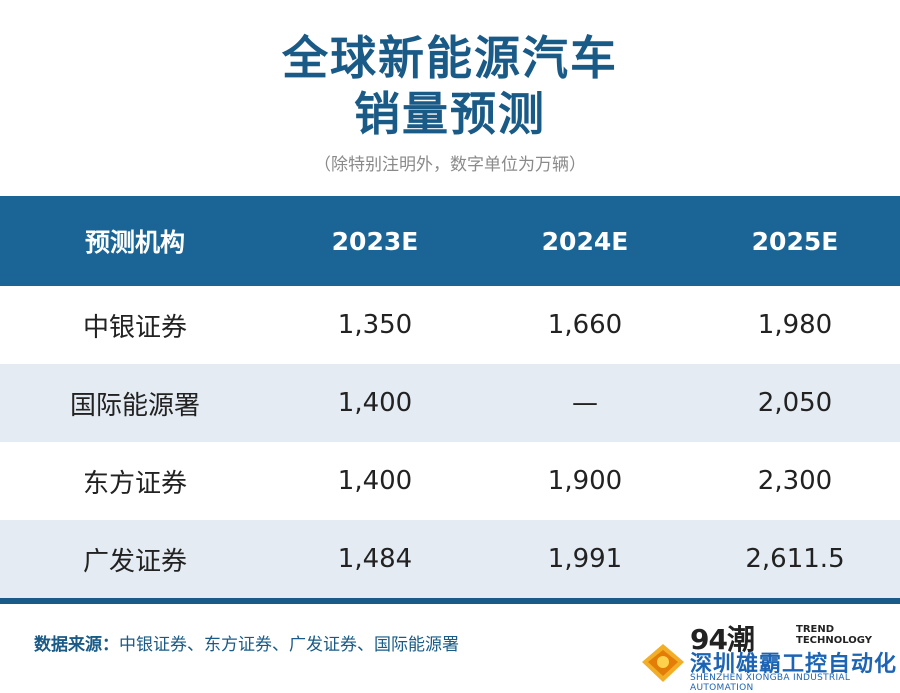 This screenshot has height=693, width=900. I want to click on watermark-logo-icon, so click(663, 663).